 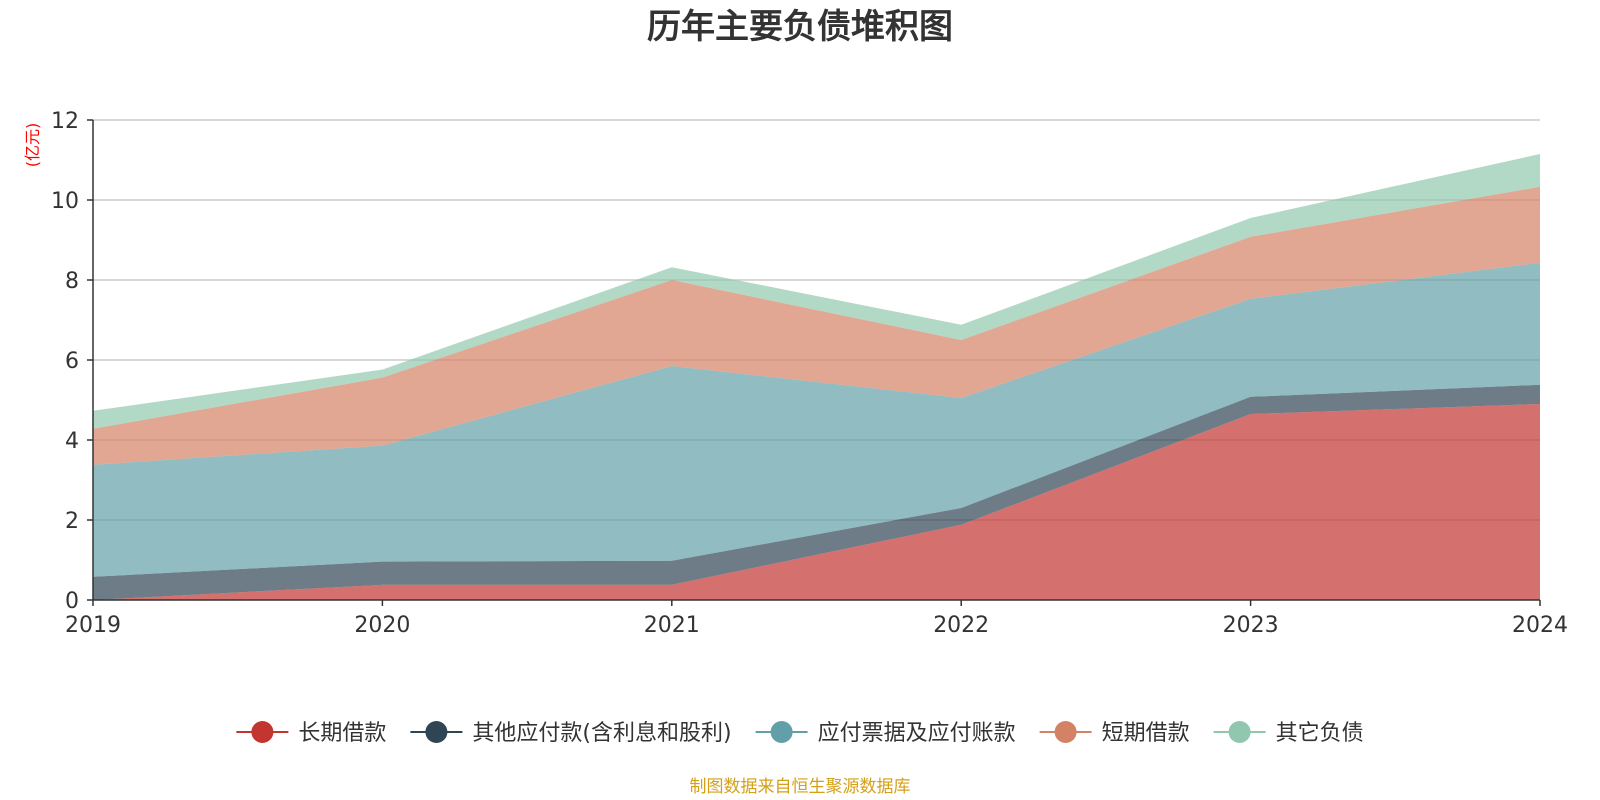 I want to click on legend-item-5: 其它负债, so click(x=1288, y=733).